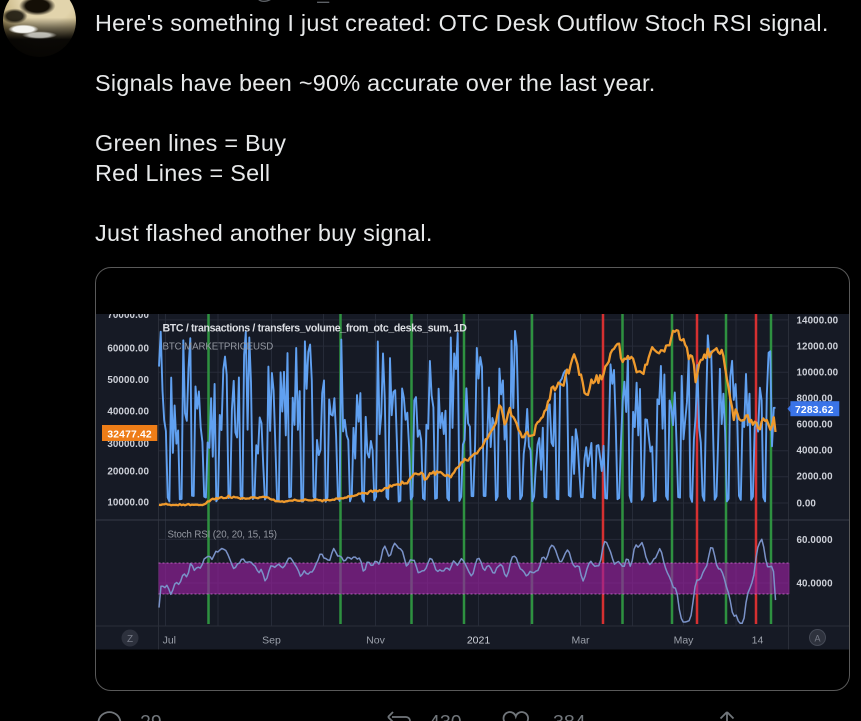  Describe the element at coordinates (815, 424) in the screenshot. I see `svg-text: 6000.00` at that location.